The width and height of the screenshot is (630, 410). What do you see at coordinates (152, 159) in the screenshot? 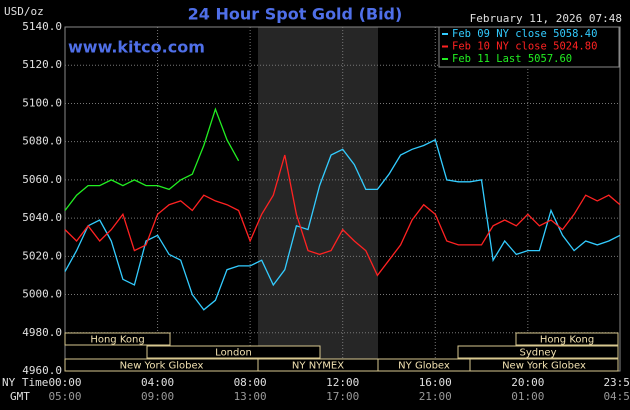
I see `series-line` at bounding box center [152, 159].